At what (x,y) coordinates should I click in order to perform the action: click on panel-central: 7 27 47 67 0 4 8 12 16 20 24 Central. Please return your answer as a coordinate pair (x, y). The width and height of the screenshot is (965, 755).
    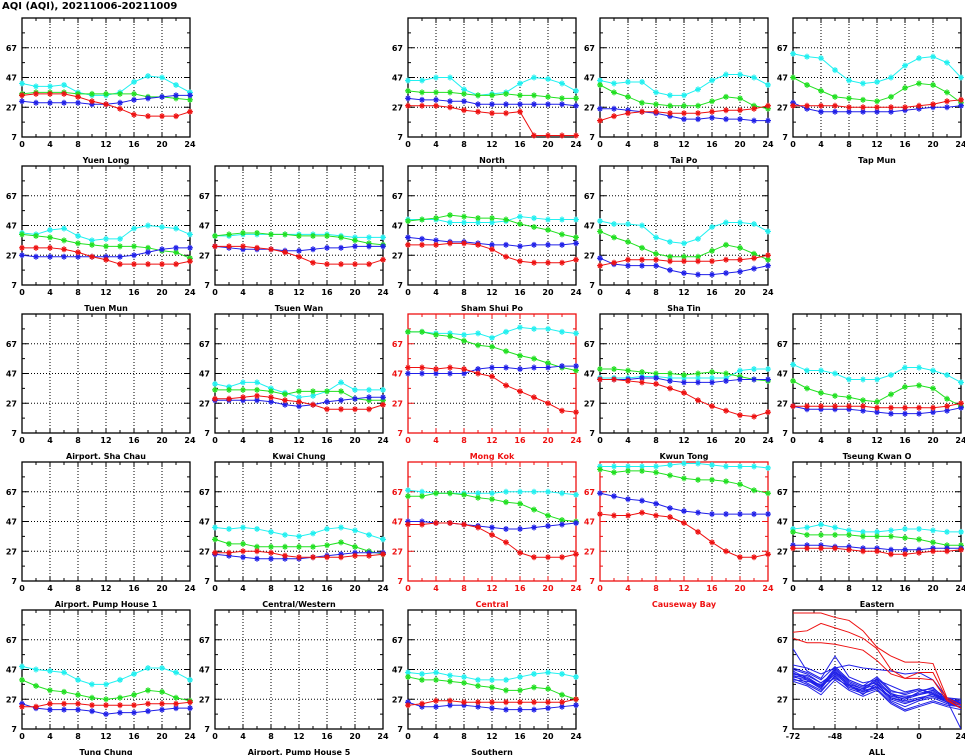
    Looking at the image, I should click on (487, 535).